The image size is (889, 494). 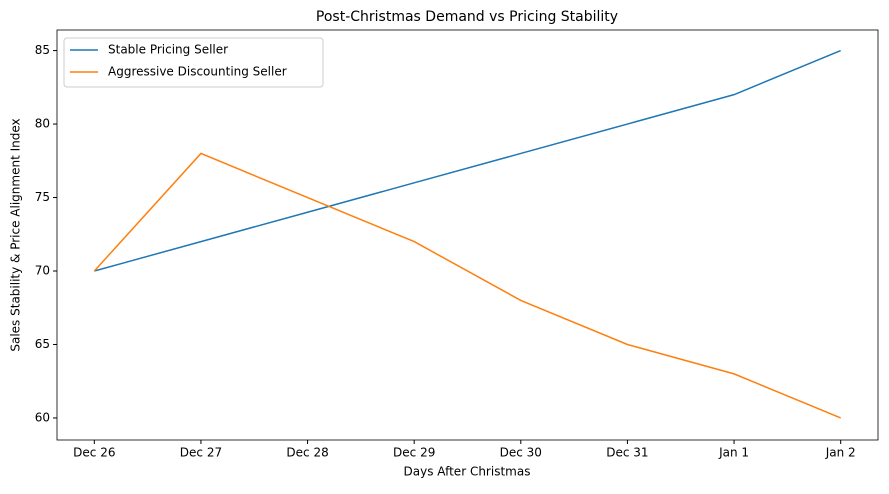 I want to click on y-tick-label: 65, so click(x=42, y=344).